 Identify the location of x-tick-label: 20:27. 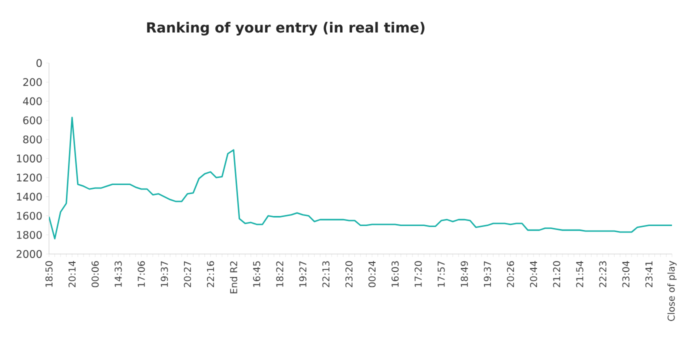
(188, 274).